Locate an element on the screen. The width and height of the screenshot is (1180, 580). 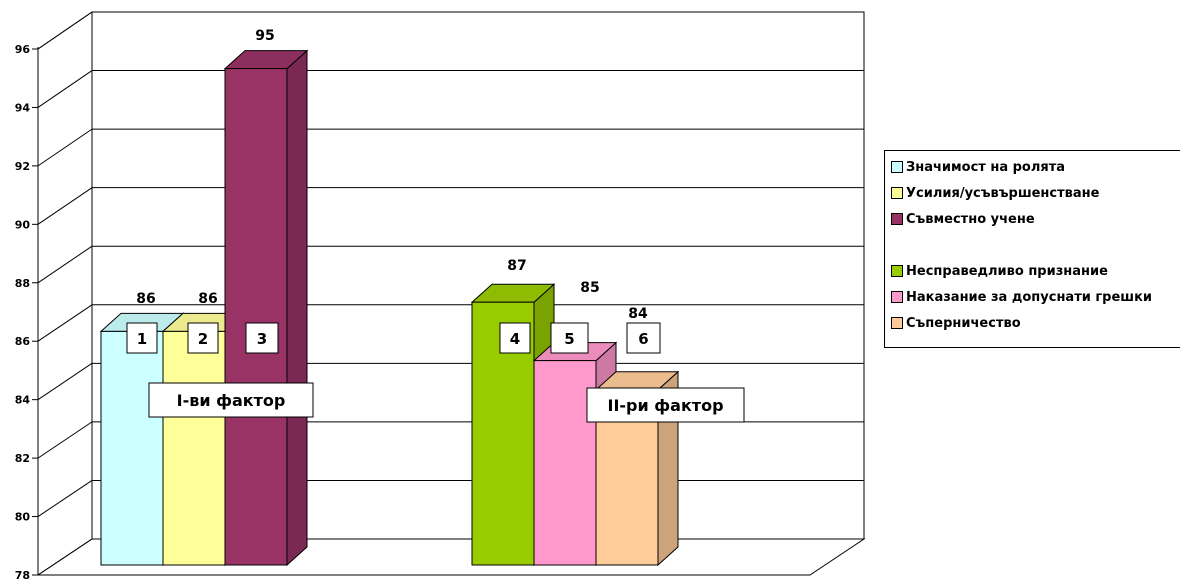
y-tick-label: 90 is located at coordinates (23, 224).